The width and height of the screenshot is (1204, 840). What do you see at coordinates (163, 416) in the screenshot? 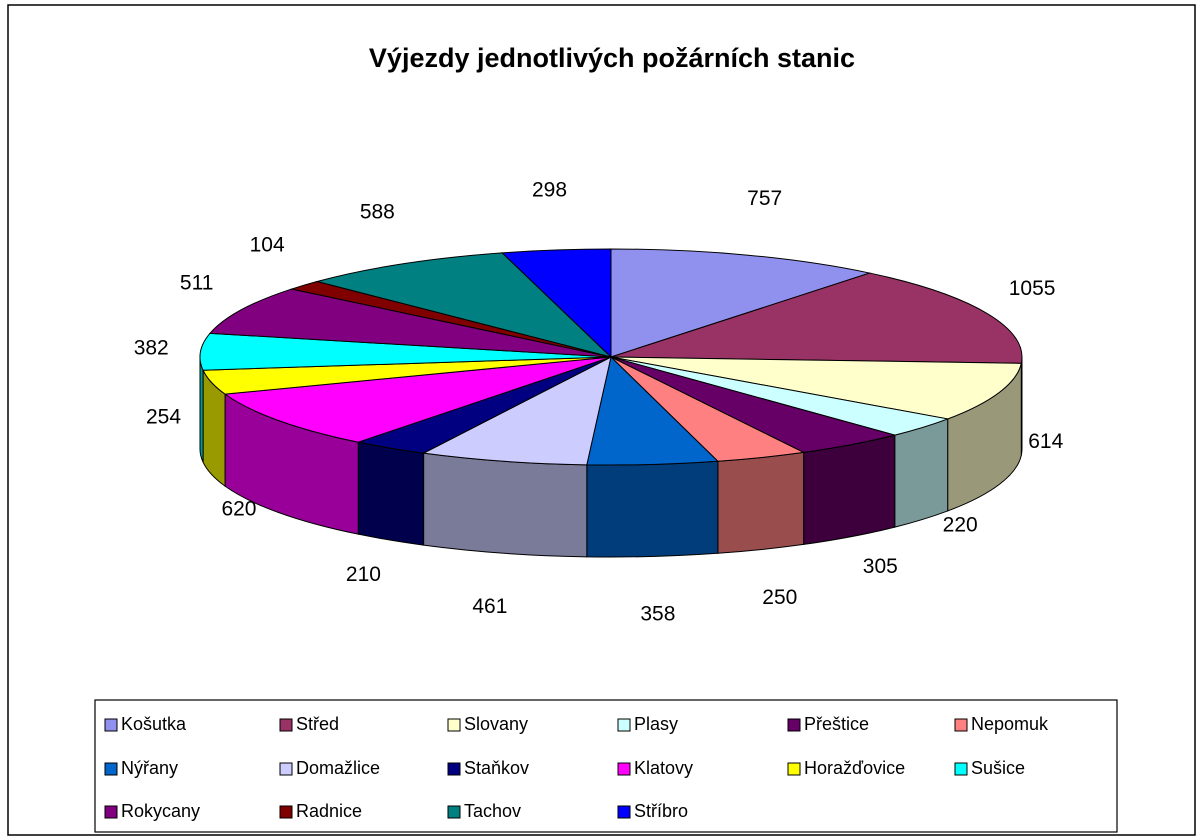
I see `data-label: 254` at bounding box center [163, 416].